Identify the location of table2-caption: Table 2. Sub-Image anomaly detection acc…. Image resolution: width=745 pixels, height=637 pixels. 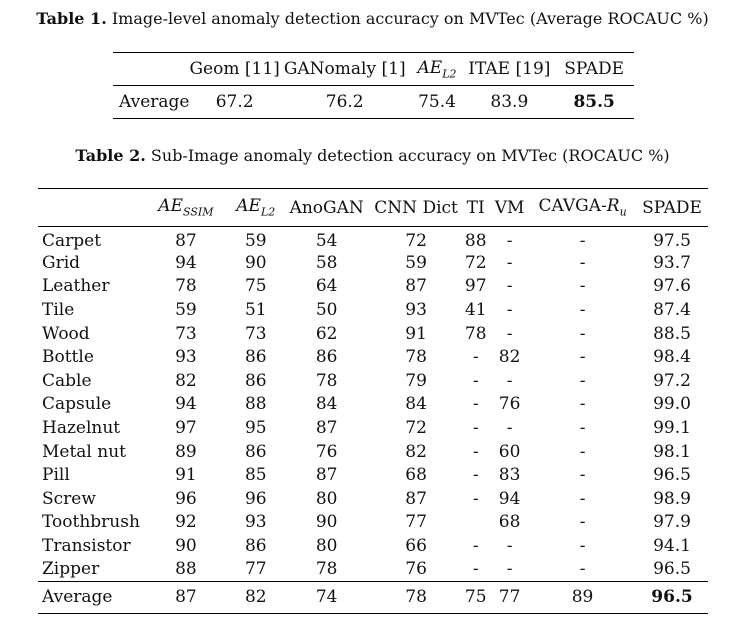
(372, 155).